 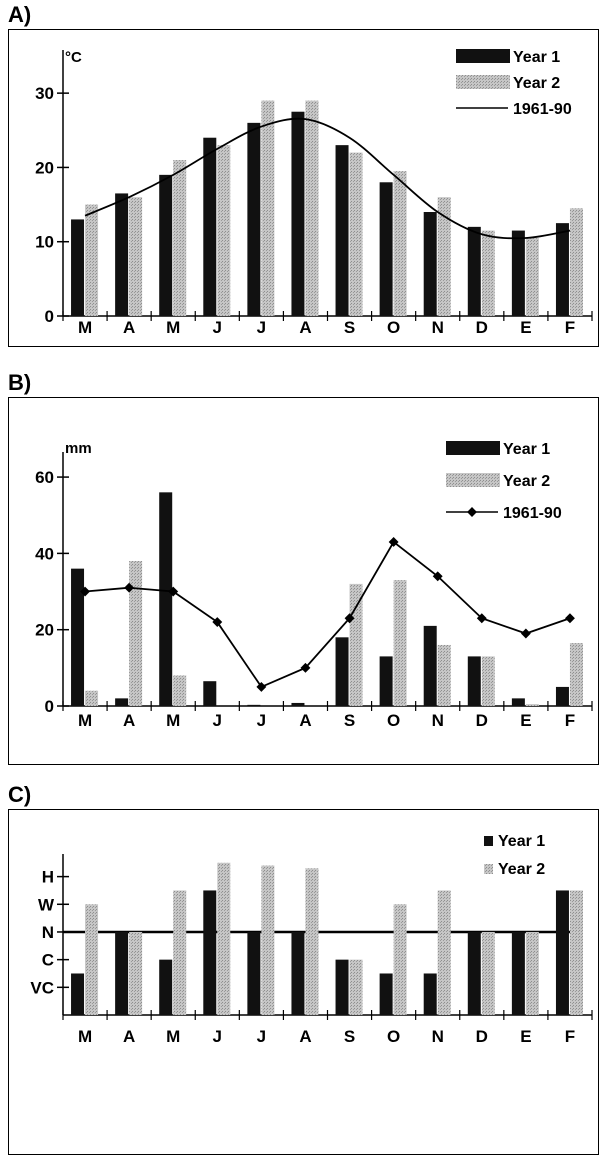 I want to click on y-tick-label: C, so click(x=48, y=960).